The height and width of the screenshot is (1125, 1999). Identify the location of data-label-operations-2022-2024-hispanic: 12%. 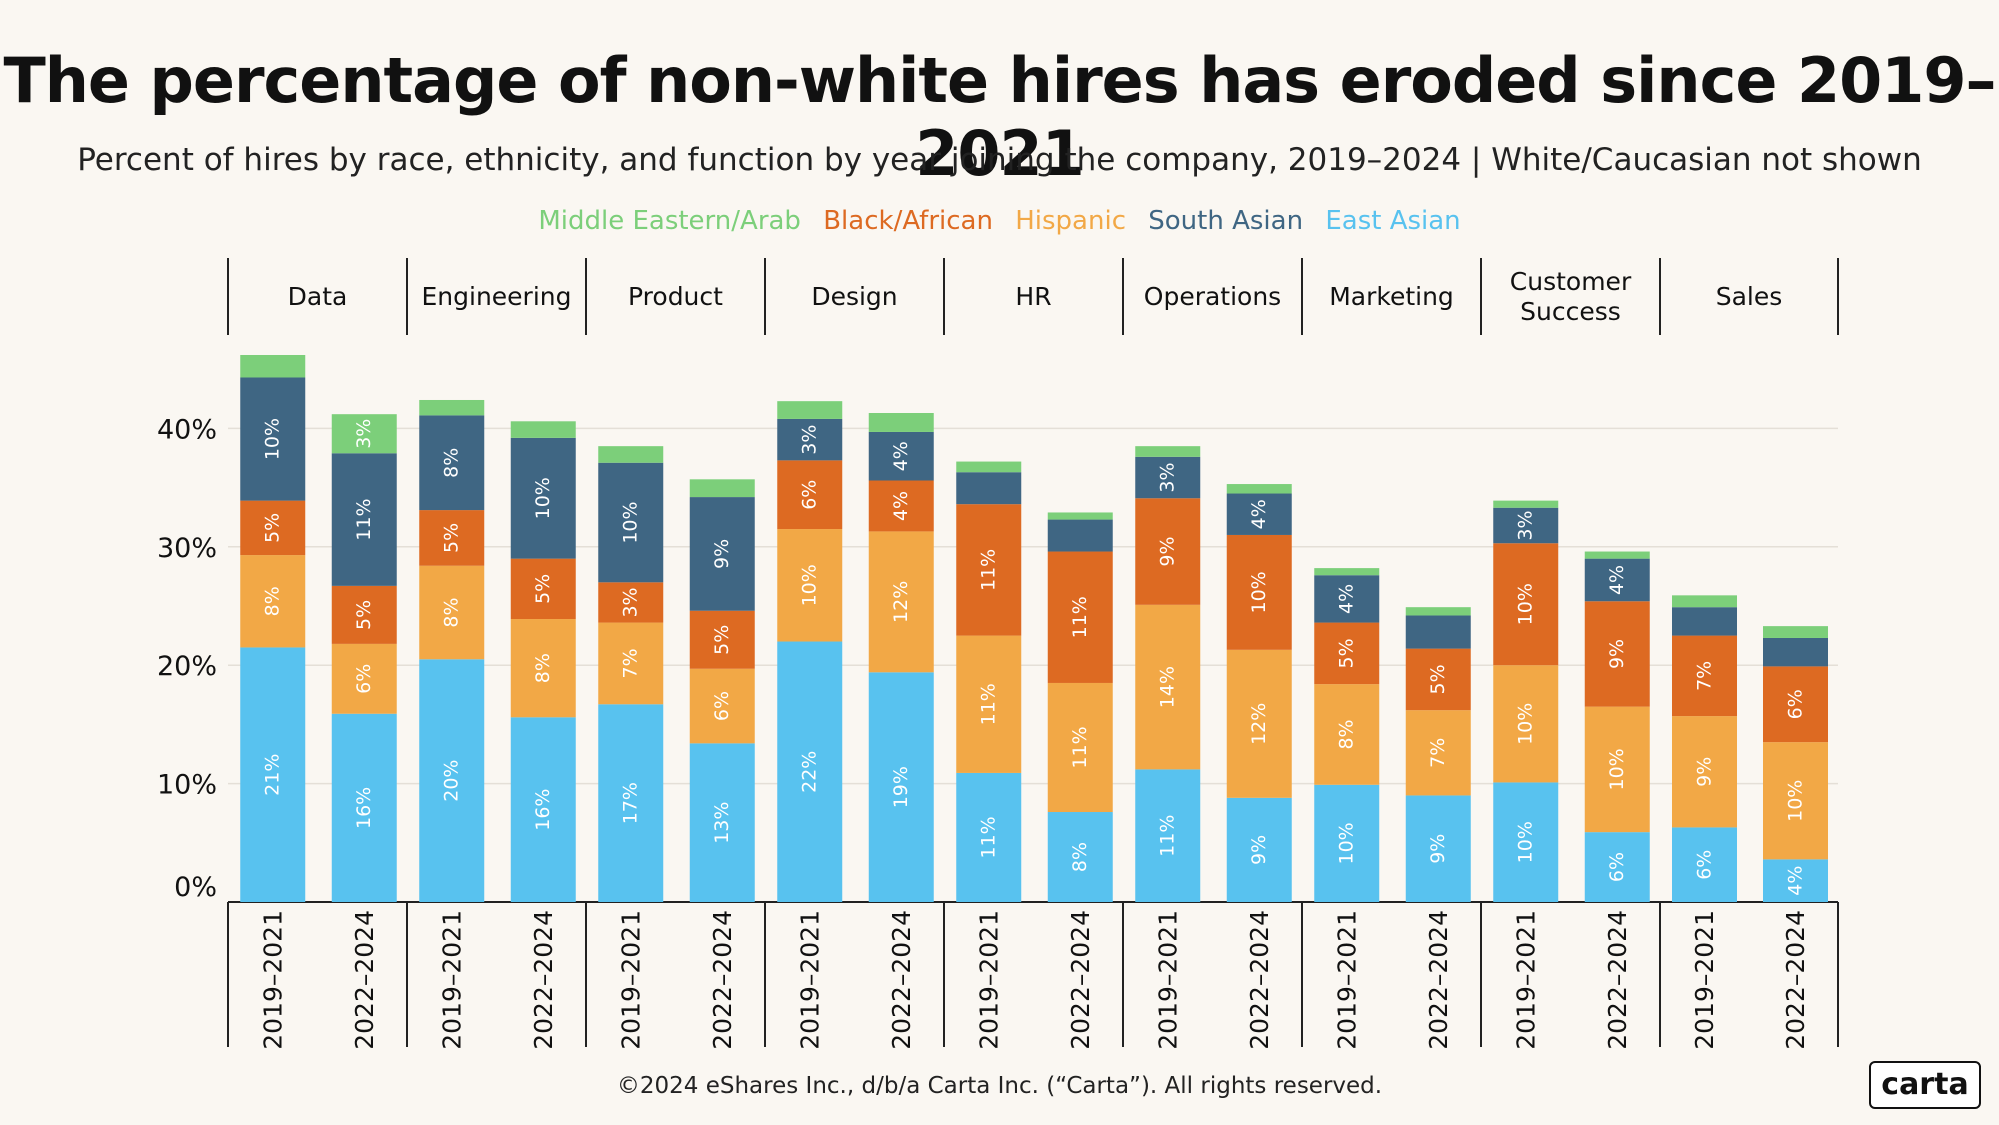
(1259, 724).